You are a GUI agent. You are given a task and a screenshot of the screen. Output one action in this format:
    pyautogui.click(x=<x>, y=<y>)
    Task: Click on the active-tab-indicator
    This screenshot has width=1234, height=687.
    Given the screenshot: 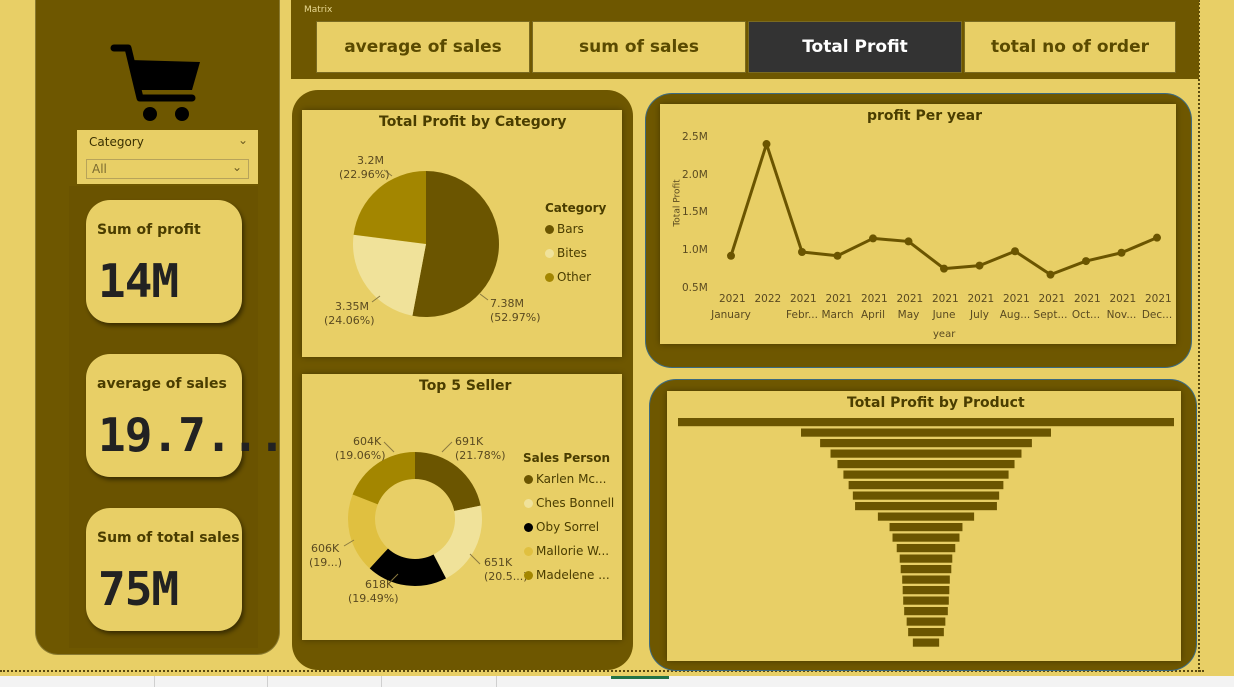 What is the action you would take?
    pyautogui.click(x=640, y=677)
    